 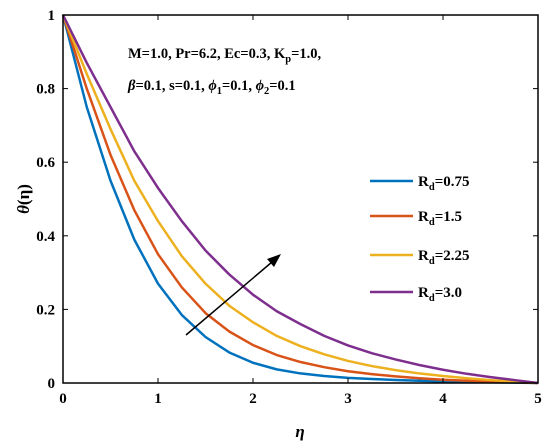 I want to click on y-axis-label-arg: (η), so click(x=23, y=194).